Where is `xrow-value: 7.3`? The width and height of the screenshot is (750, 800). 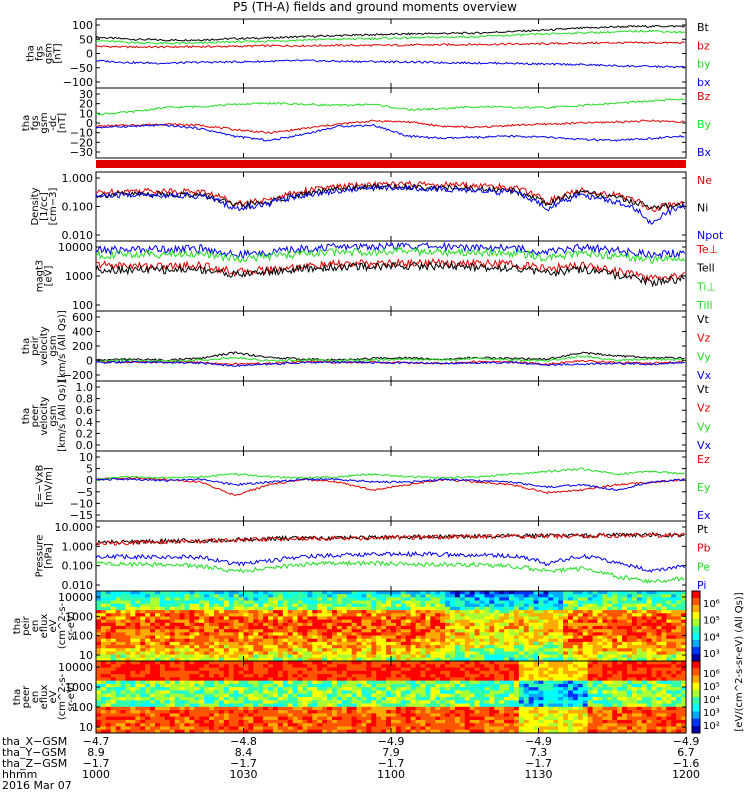
xrow-value: 7.3 is located at coordinates (539, 752).